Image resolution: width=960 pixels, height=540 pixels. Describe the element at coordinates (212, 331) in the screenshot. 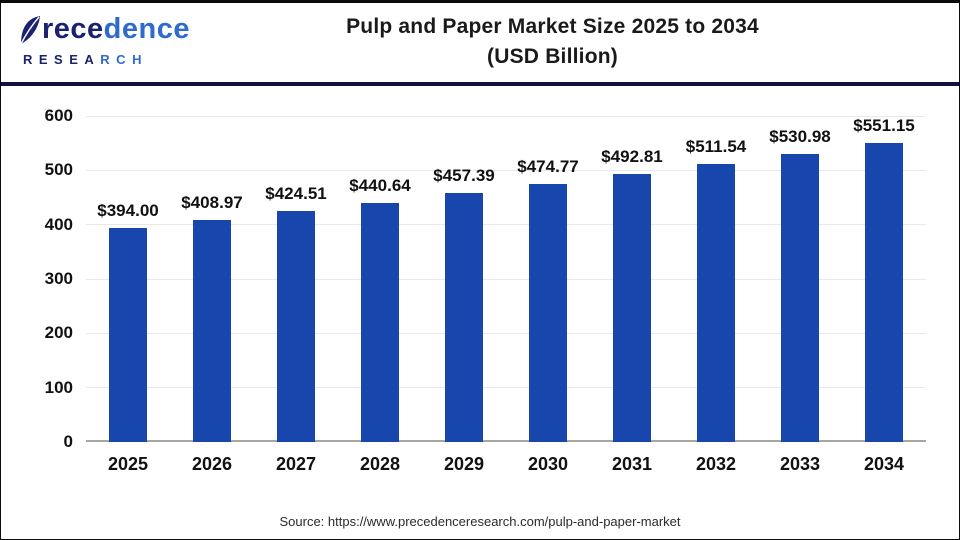

I see `bar-2026` at that location.